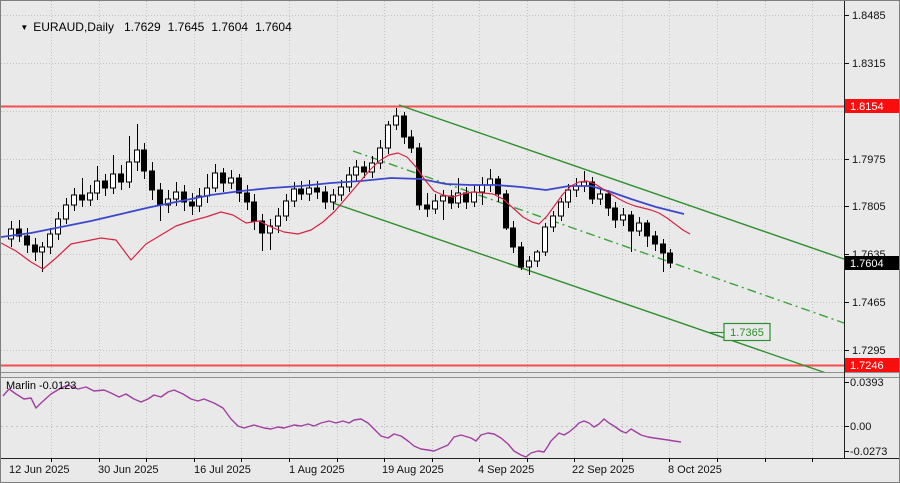 The width and height of the screenshot is (900, 483). What do you see at coordinates (869, 303) in the screenshot?
I see `svg-text: 1.7465` at bounding box center [869, 303].